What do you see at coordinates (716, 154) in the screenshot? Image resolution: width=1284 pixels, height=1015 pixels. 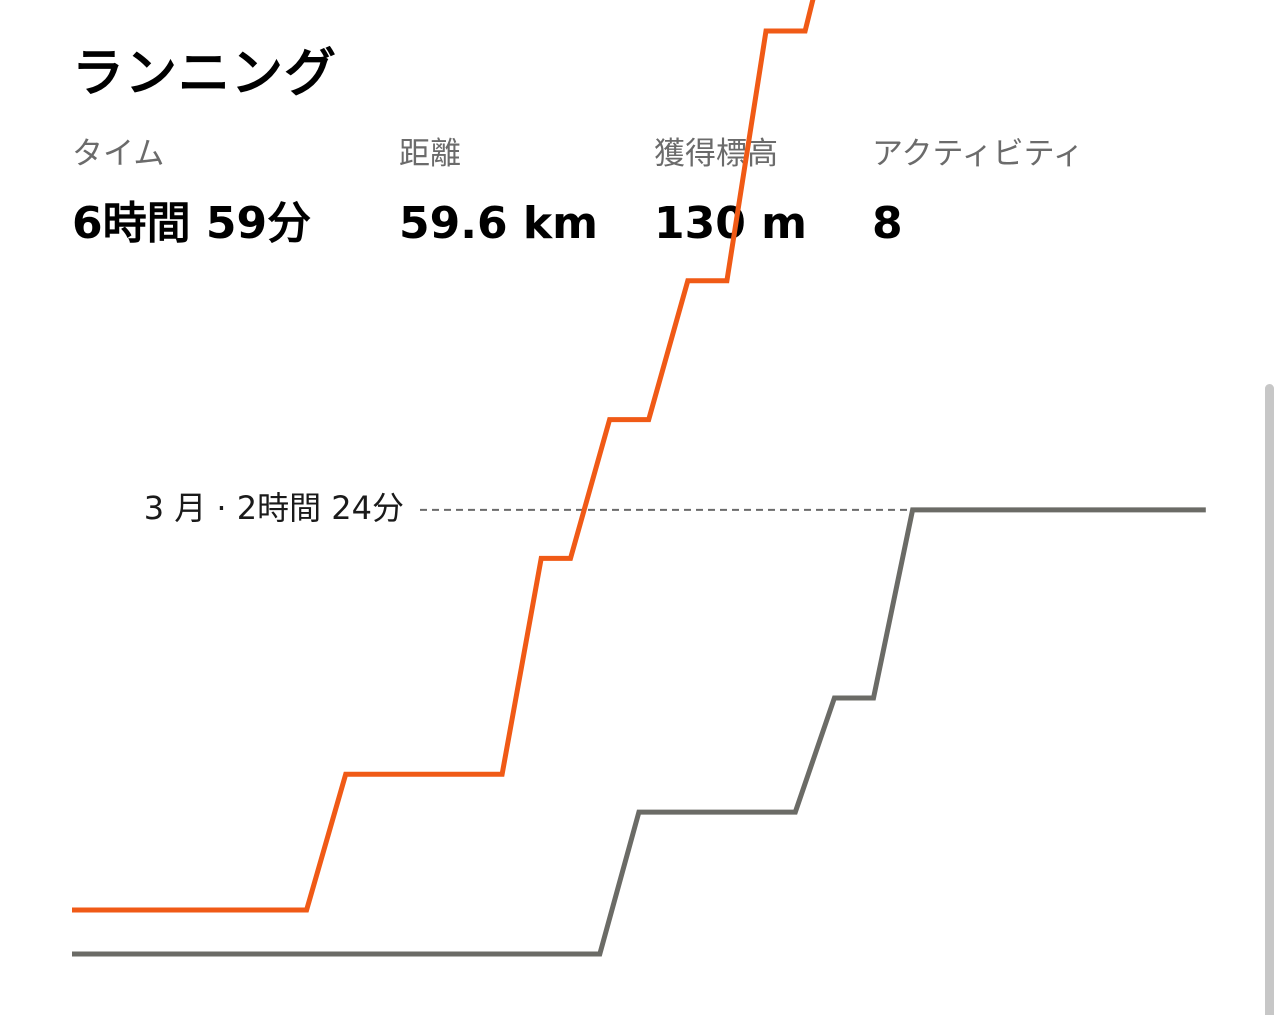 I see `stat-elevation-label: 獲得標高` at bounding box center [716, 154].